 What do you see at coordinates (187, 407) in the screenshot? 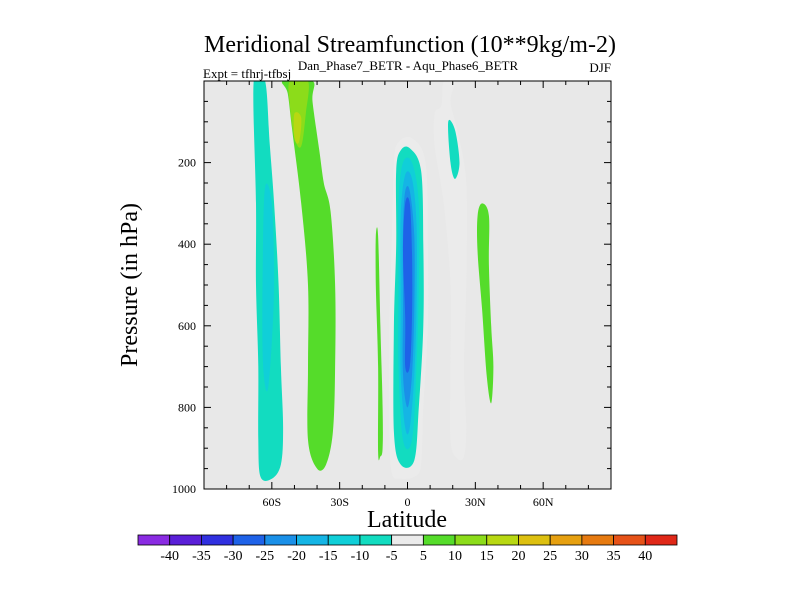
I see `y-tick-label: 800` at bounding box center [187, 407].